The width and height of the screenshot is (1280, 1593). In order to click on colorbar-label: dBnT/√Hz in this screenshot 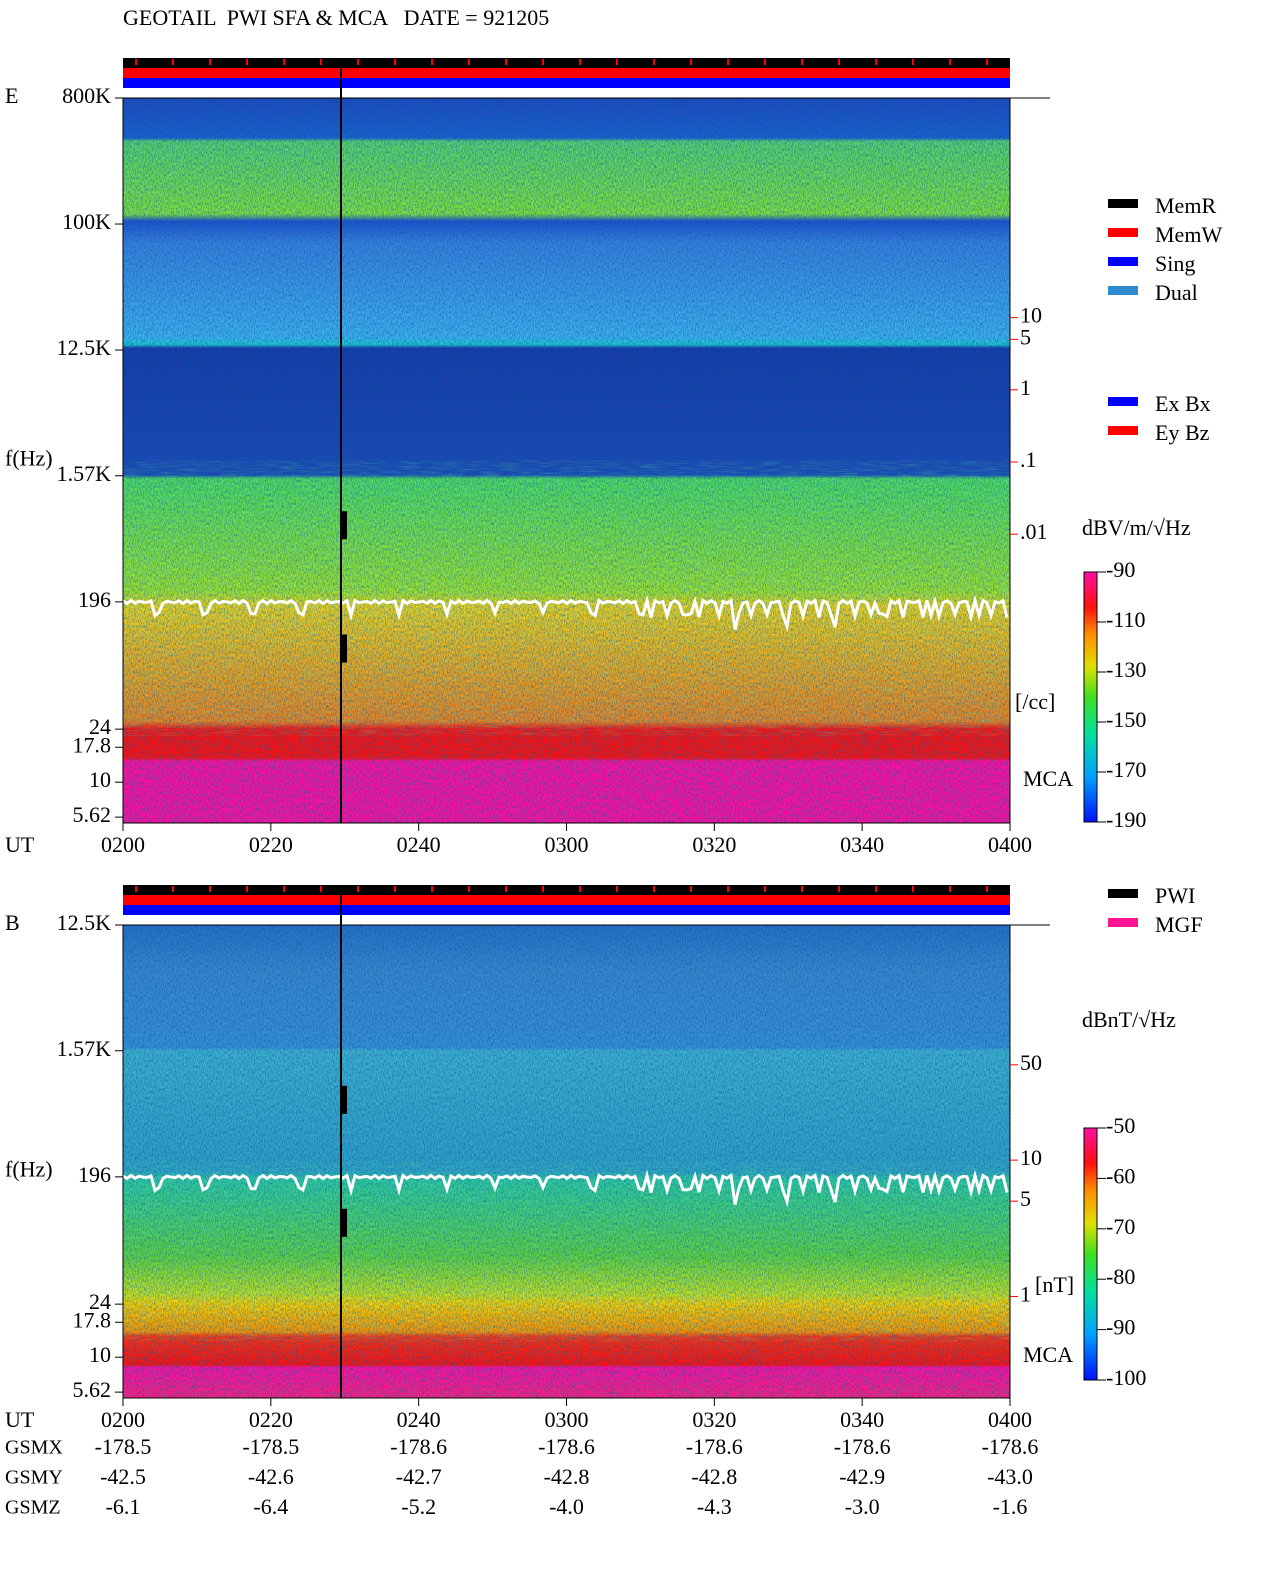, I will do `click(1129, 1019)`.